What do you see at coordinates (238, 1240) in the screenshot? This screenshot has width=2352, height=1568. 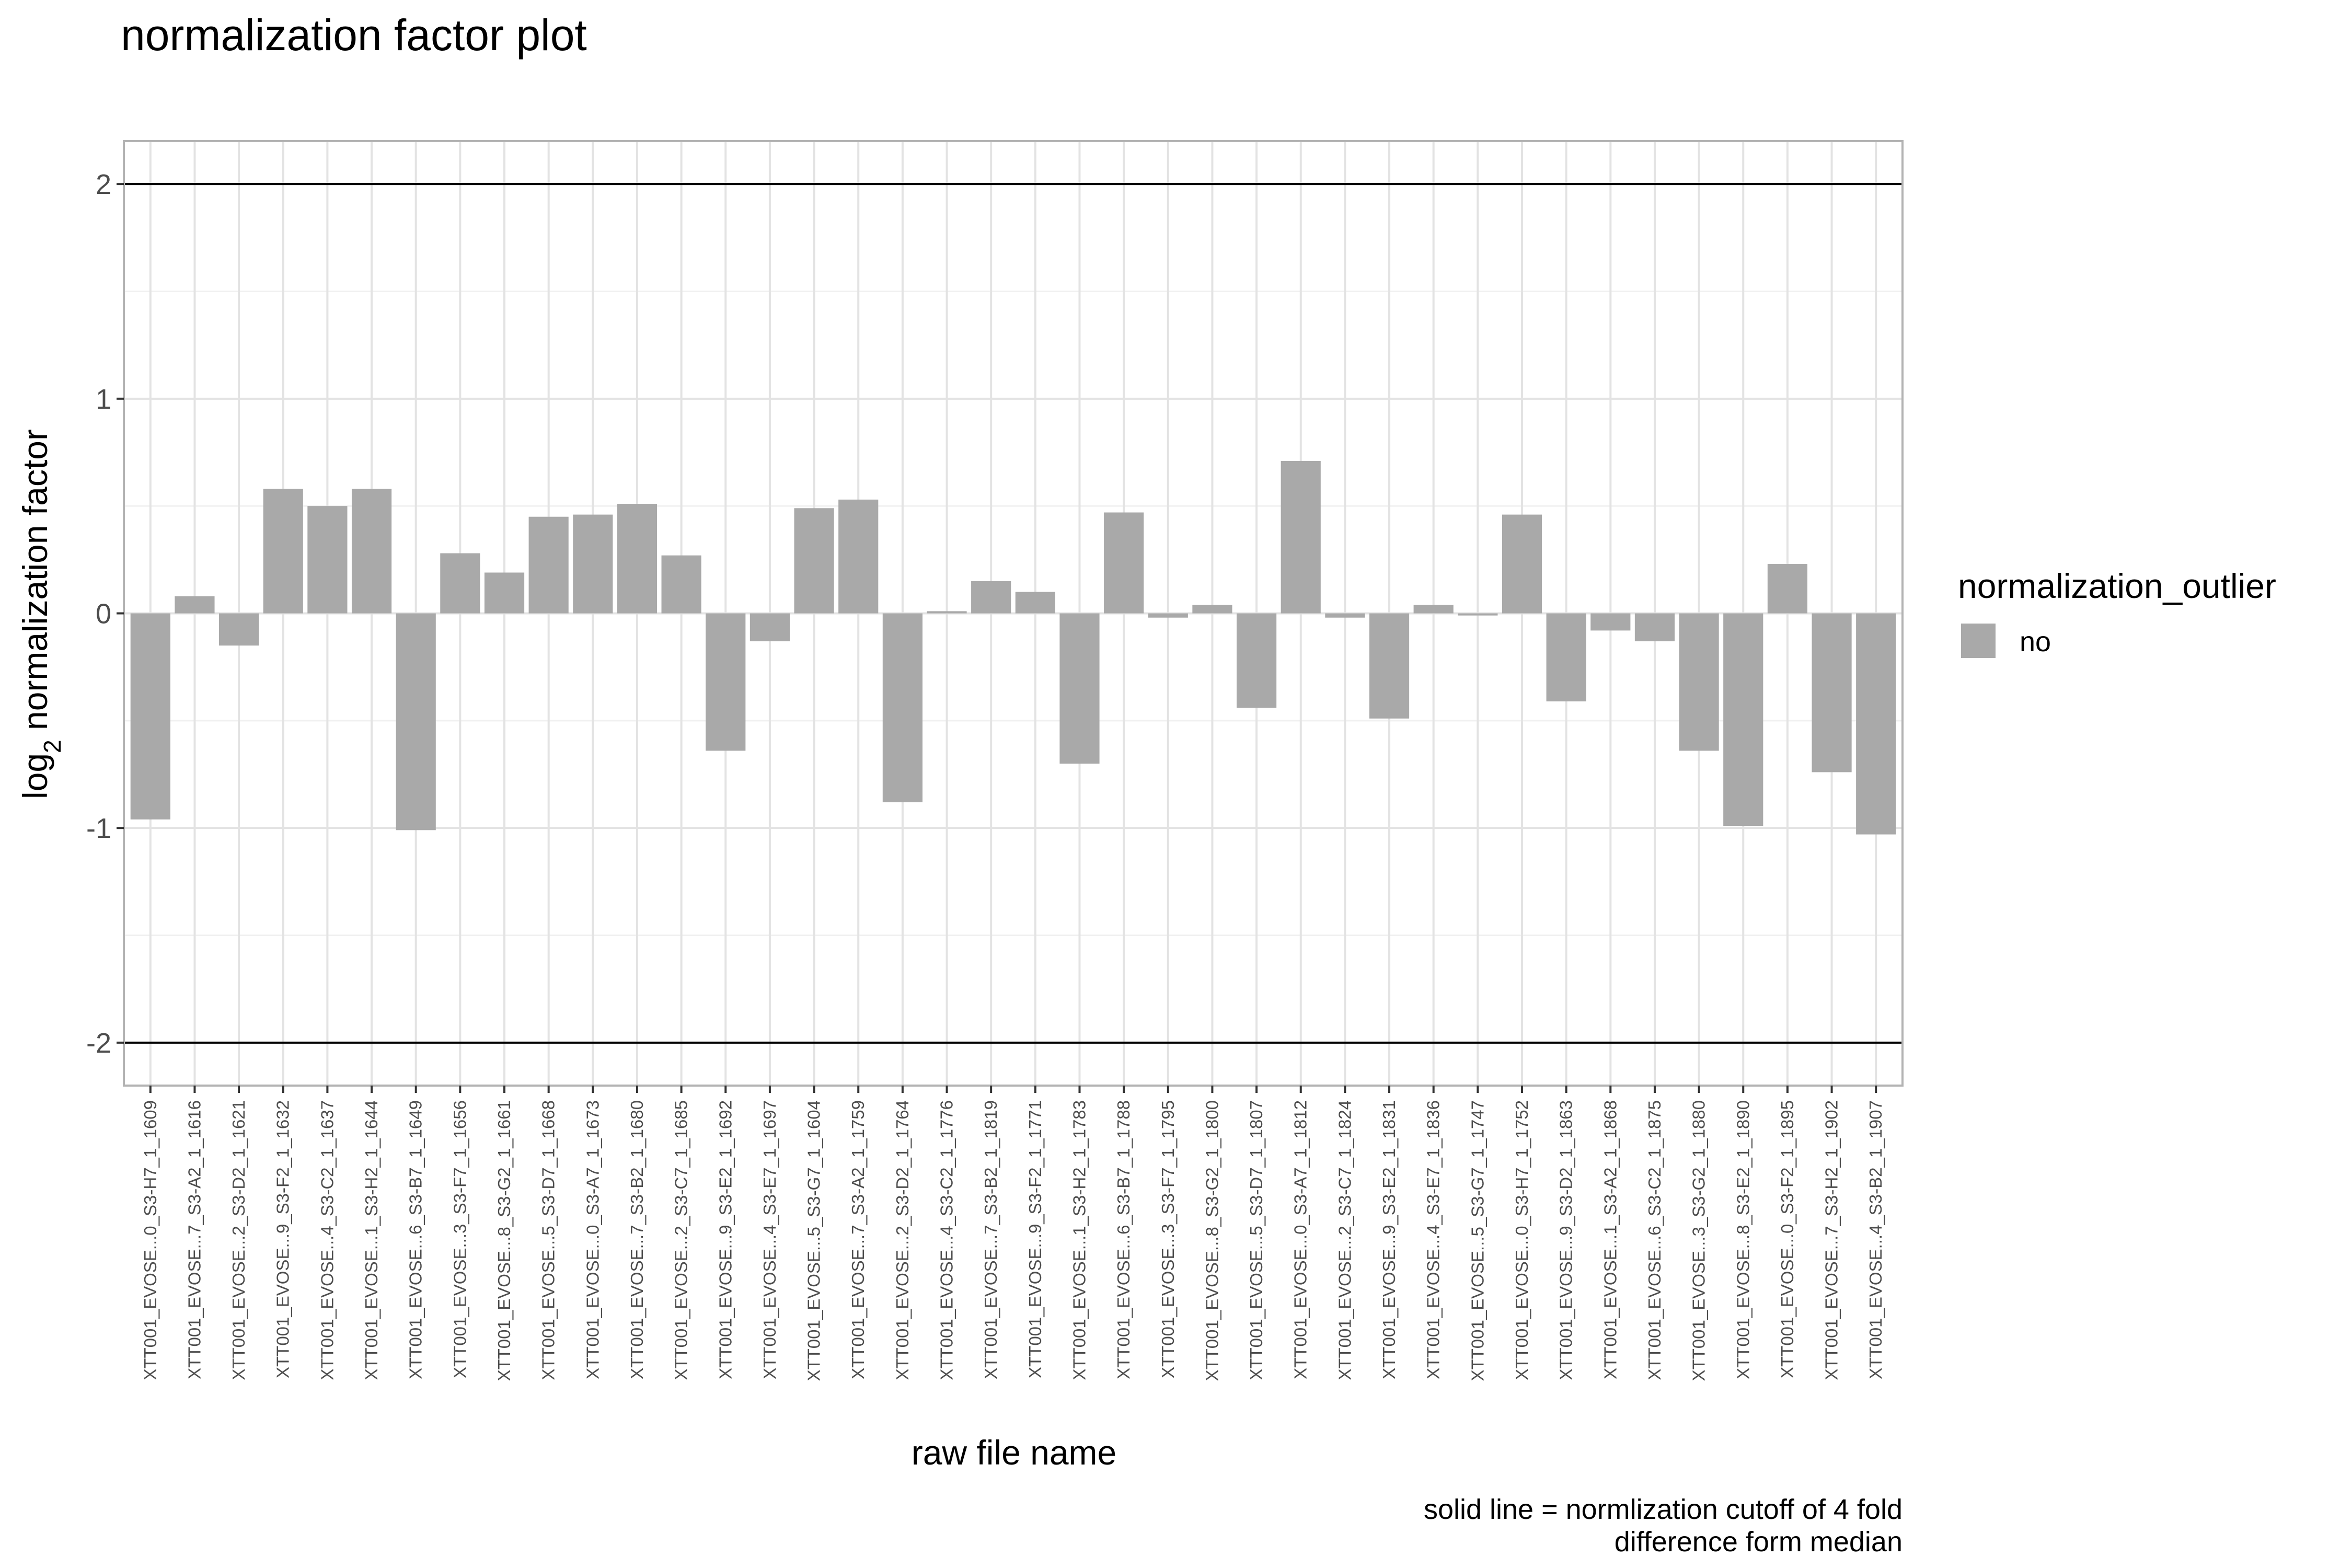 I see `x-tick-label: XTT001_EVOSE...2_S3-D2_1_1621` at bounding box center [238, 1240].